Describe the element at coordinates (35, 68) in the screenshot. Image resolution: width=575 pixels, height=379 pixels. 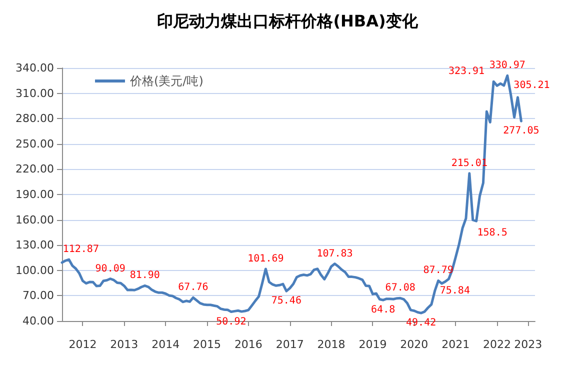
I see `y-tick-label: 340.00` at that location.